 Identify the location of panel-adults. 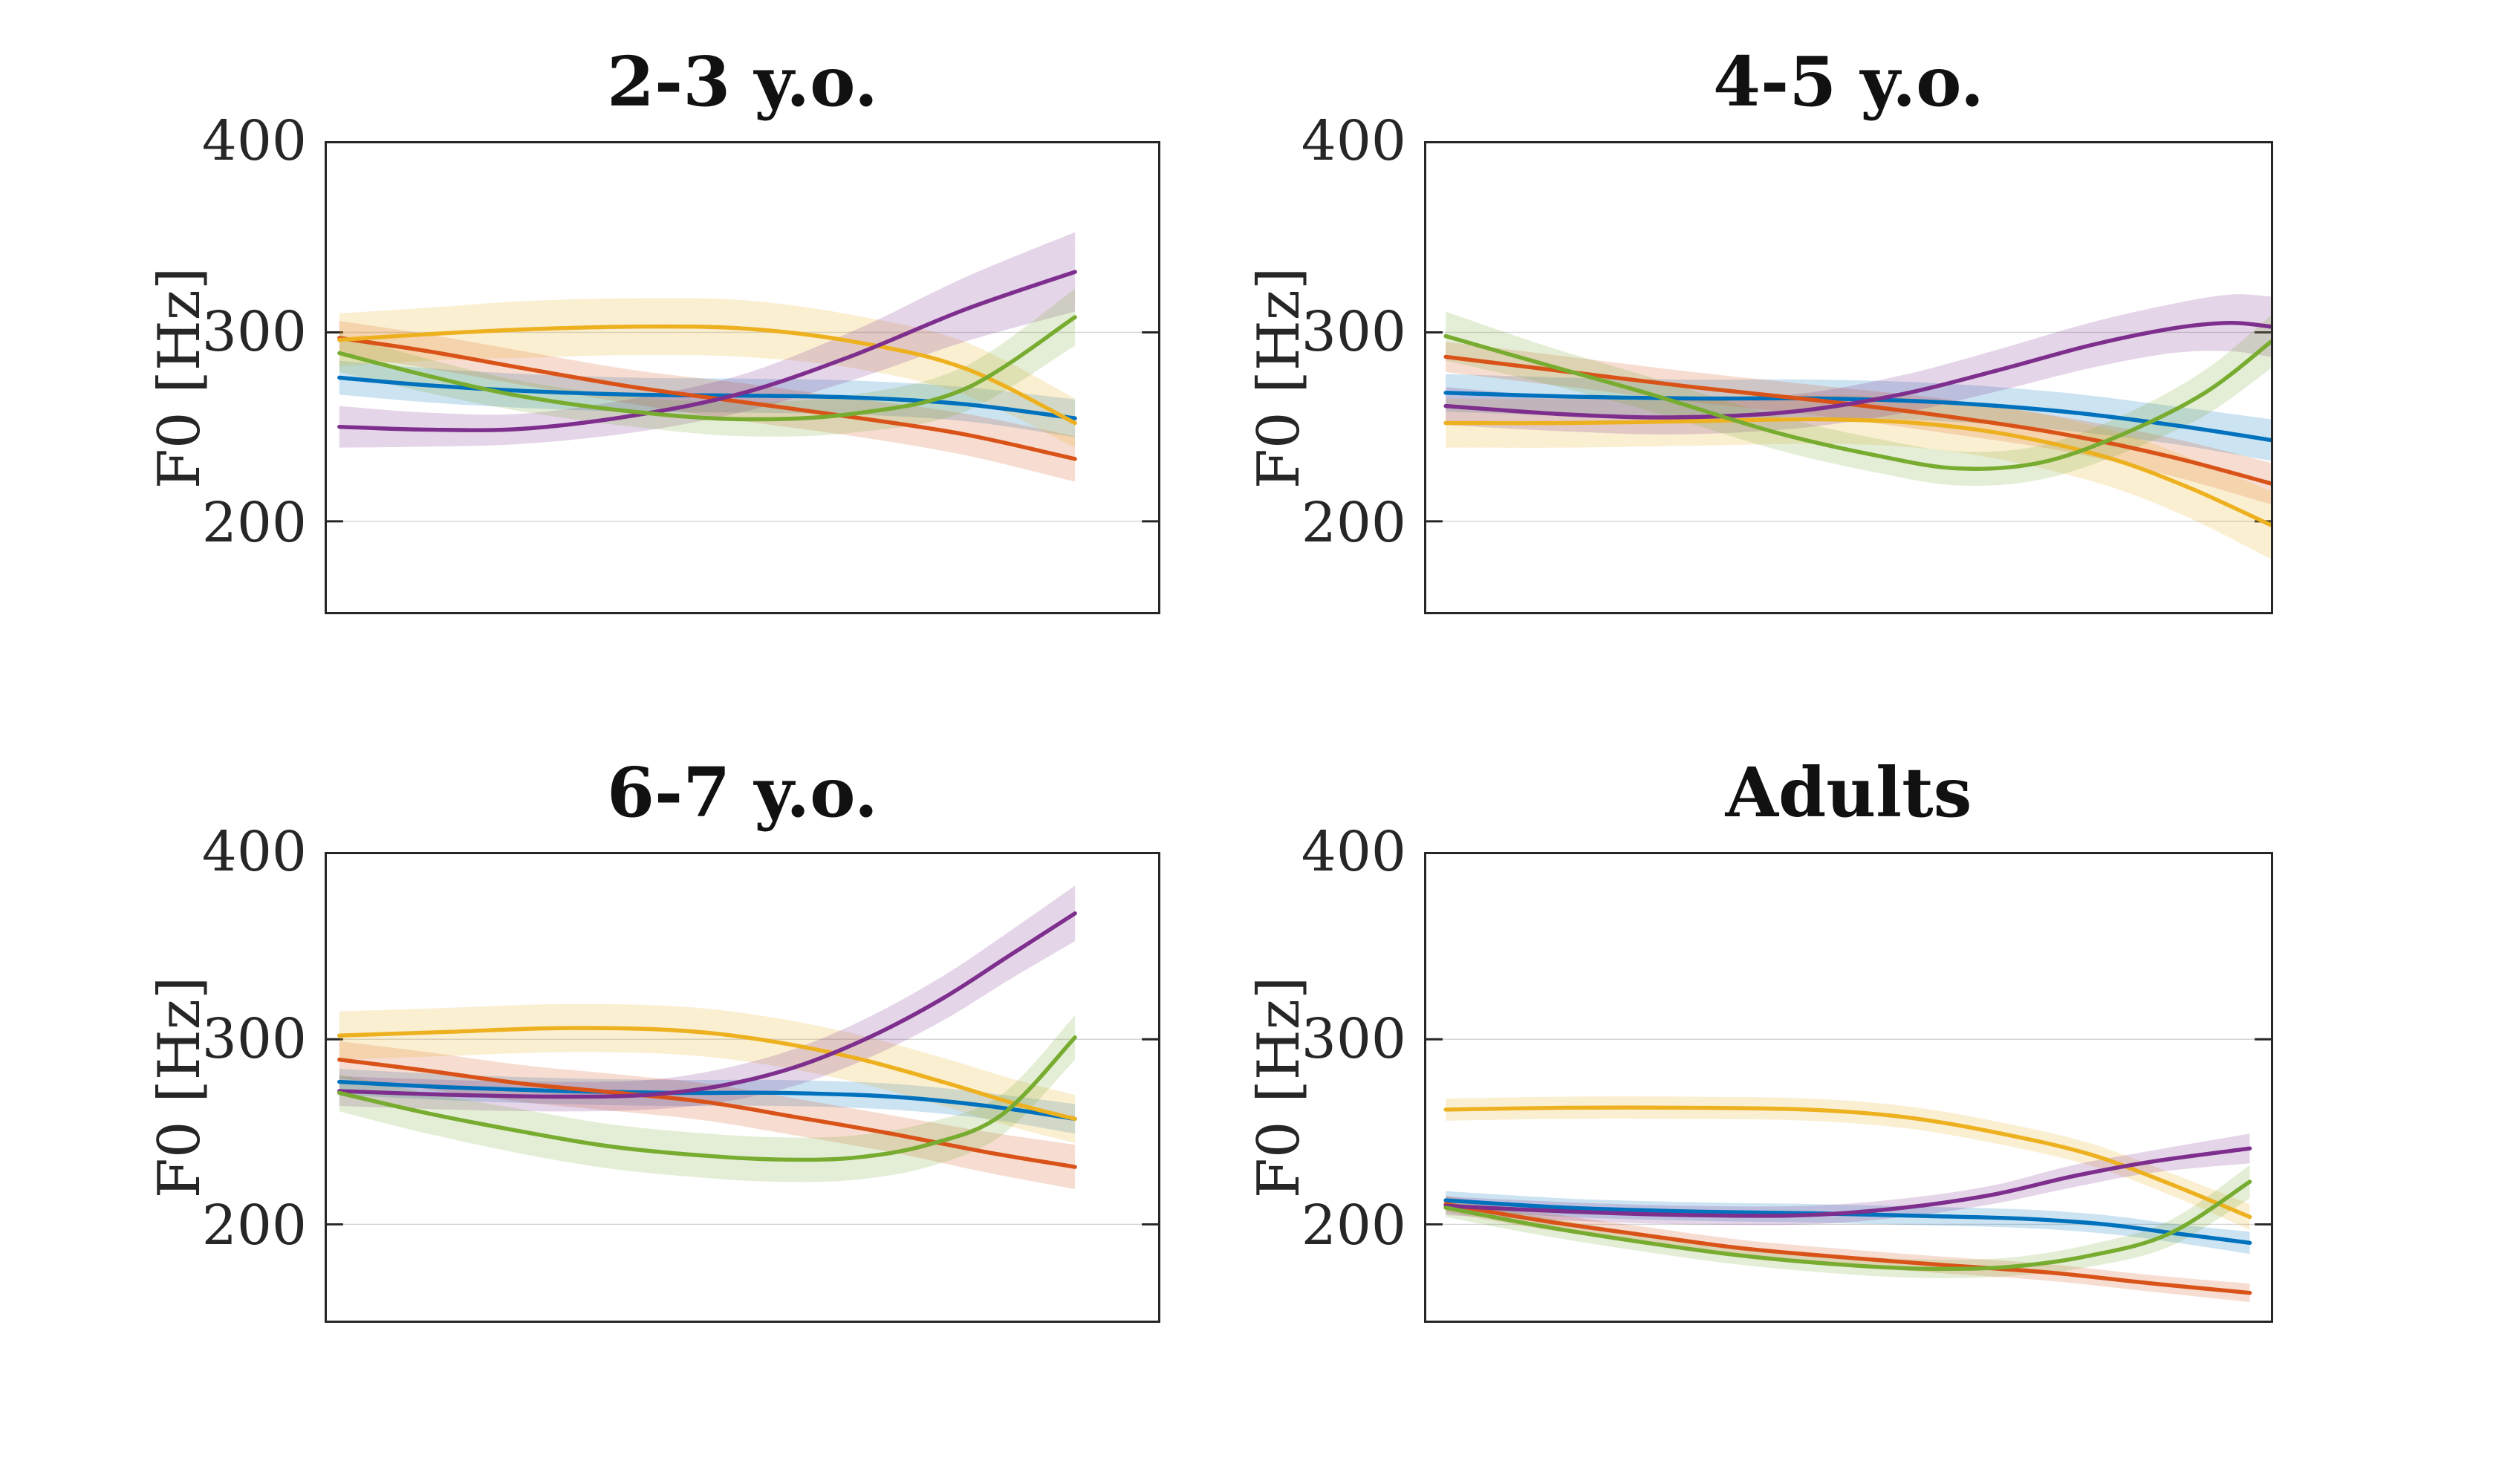
(1849, 1087).